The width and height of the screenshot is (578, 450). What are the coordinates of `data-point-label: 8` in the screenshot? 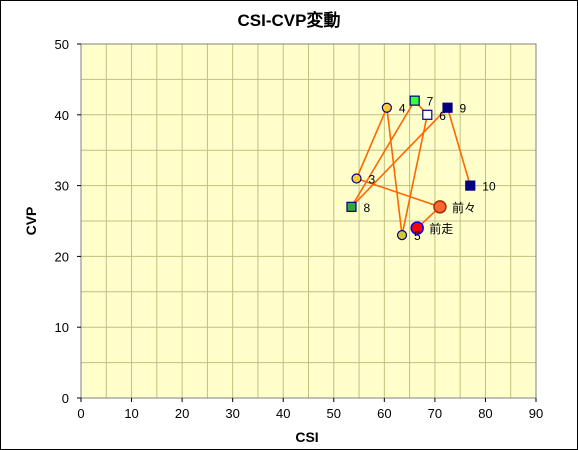 It's located at (366, 208).